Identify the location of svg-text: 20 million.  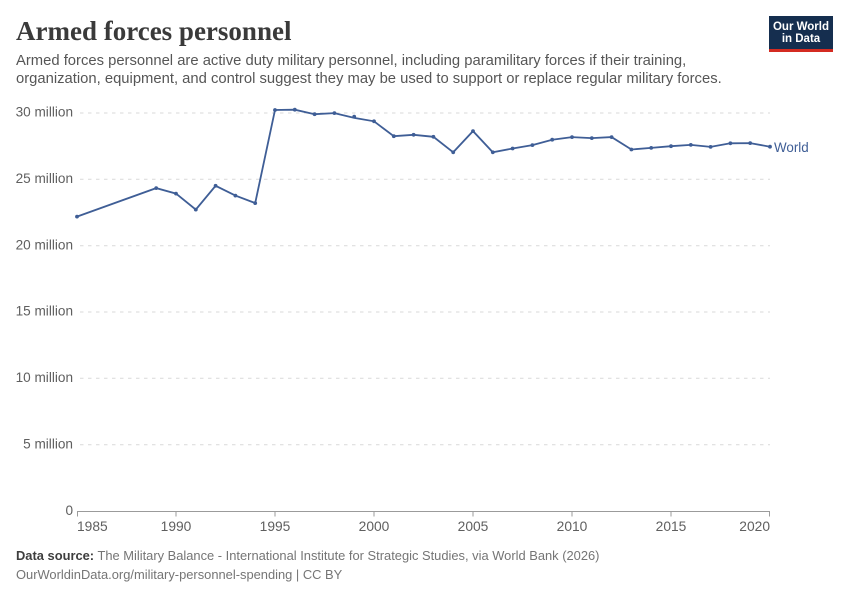
(44, 244).